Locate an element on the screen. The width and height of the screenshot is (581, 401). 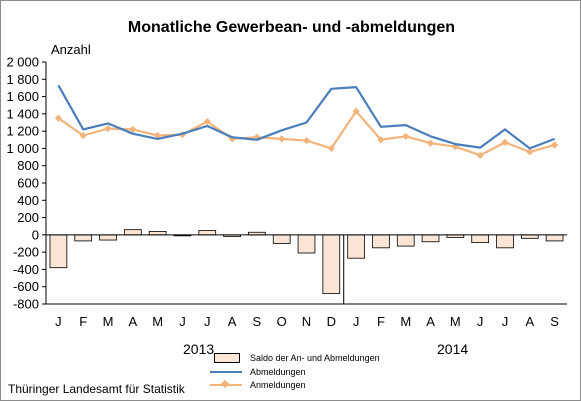
y-tick-label-0: 2 000 is located at coordinates (22, 62).